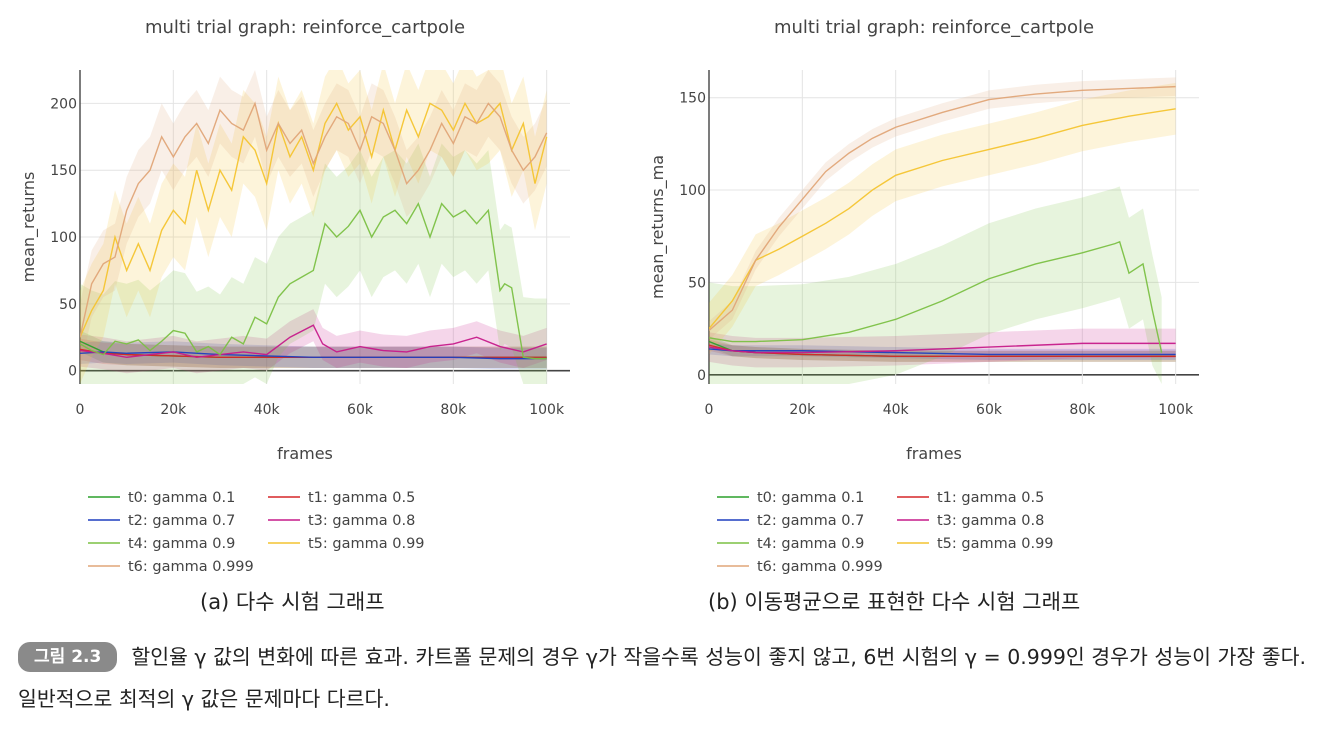  Describe the element at coordinates (894, 602) in the screenshot. I see `caption-b: (b) 이동평균으로 표현한 다수 시험 그래프` at that location.